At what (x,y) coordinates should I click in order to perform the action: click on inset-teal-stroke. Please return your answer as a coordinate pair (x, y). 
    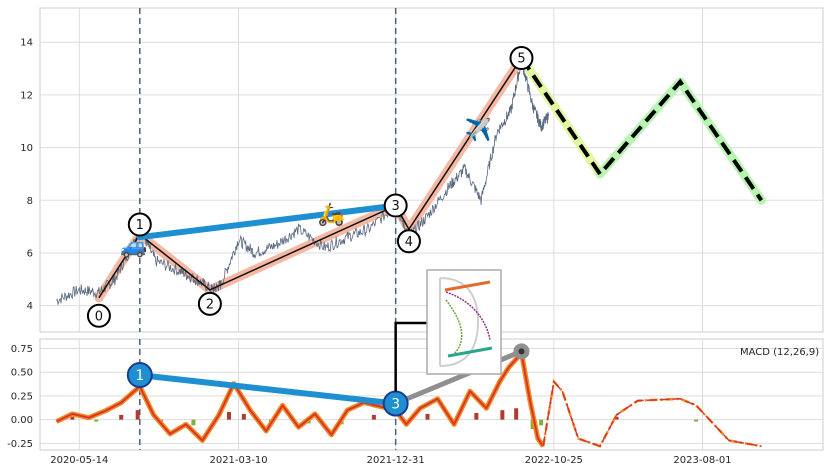
    Looking at the image, I should click on (470, 352).